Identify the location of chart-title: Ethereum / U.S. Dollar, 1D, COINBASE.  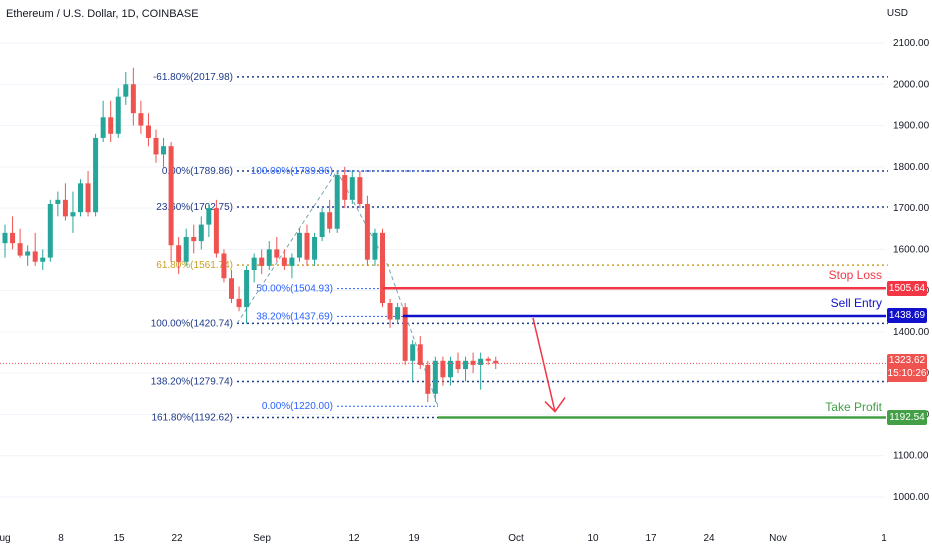
(102, 14).